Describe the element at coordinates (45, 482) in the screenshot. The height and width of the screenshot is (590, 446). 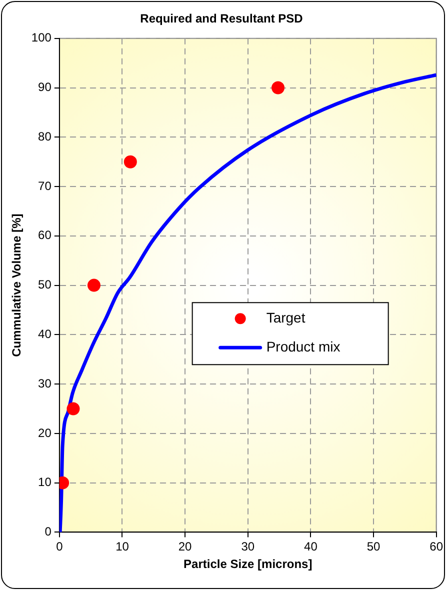
I see `y-tick-label: 10` at that location.